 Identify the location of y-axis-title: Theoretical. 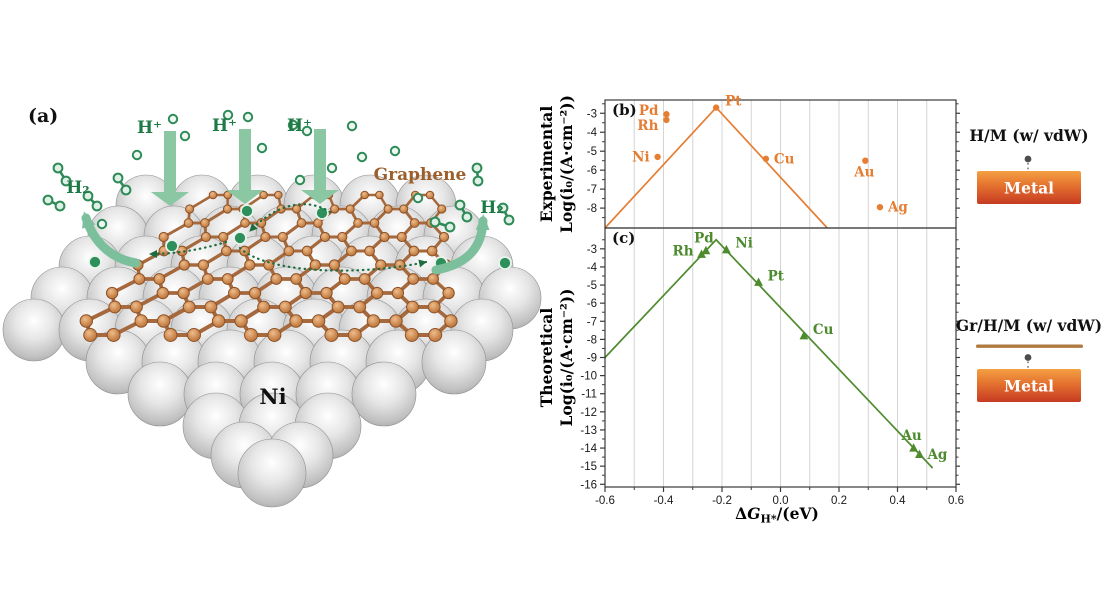
(546, 358).